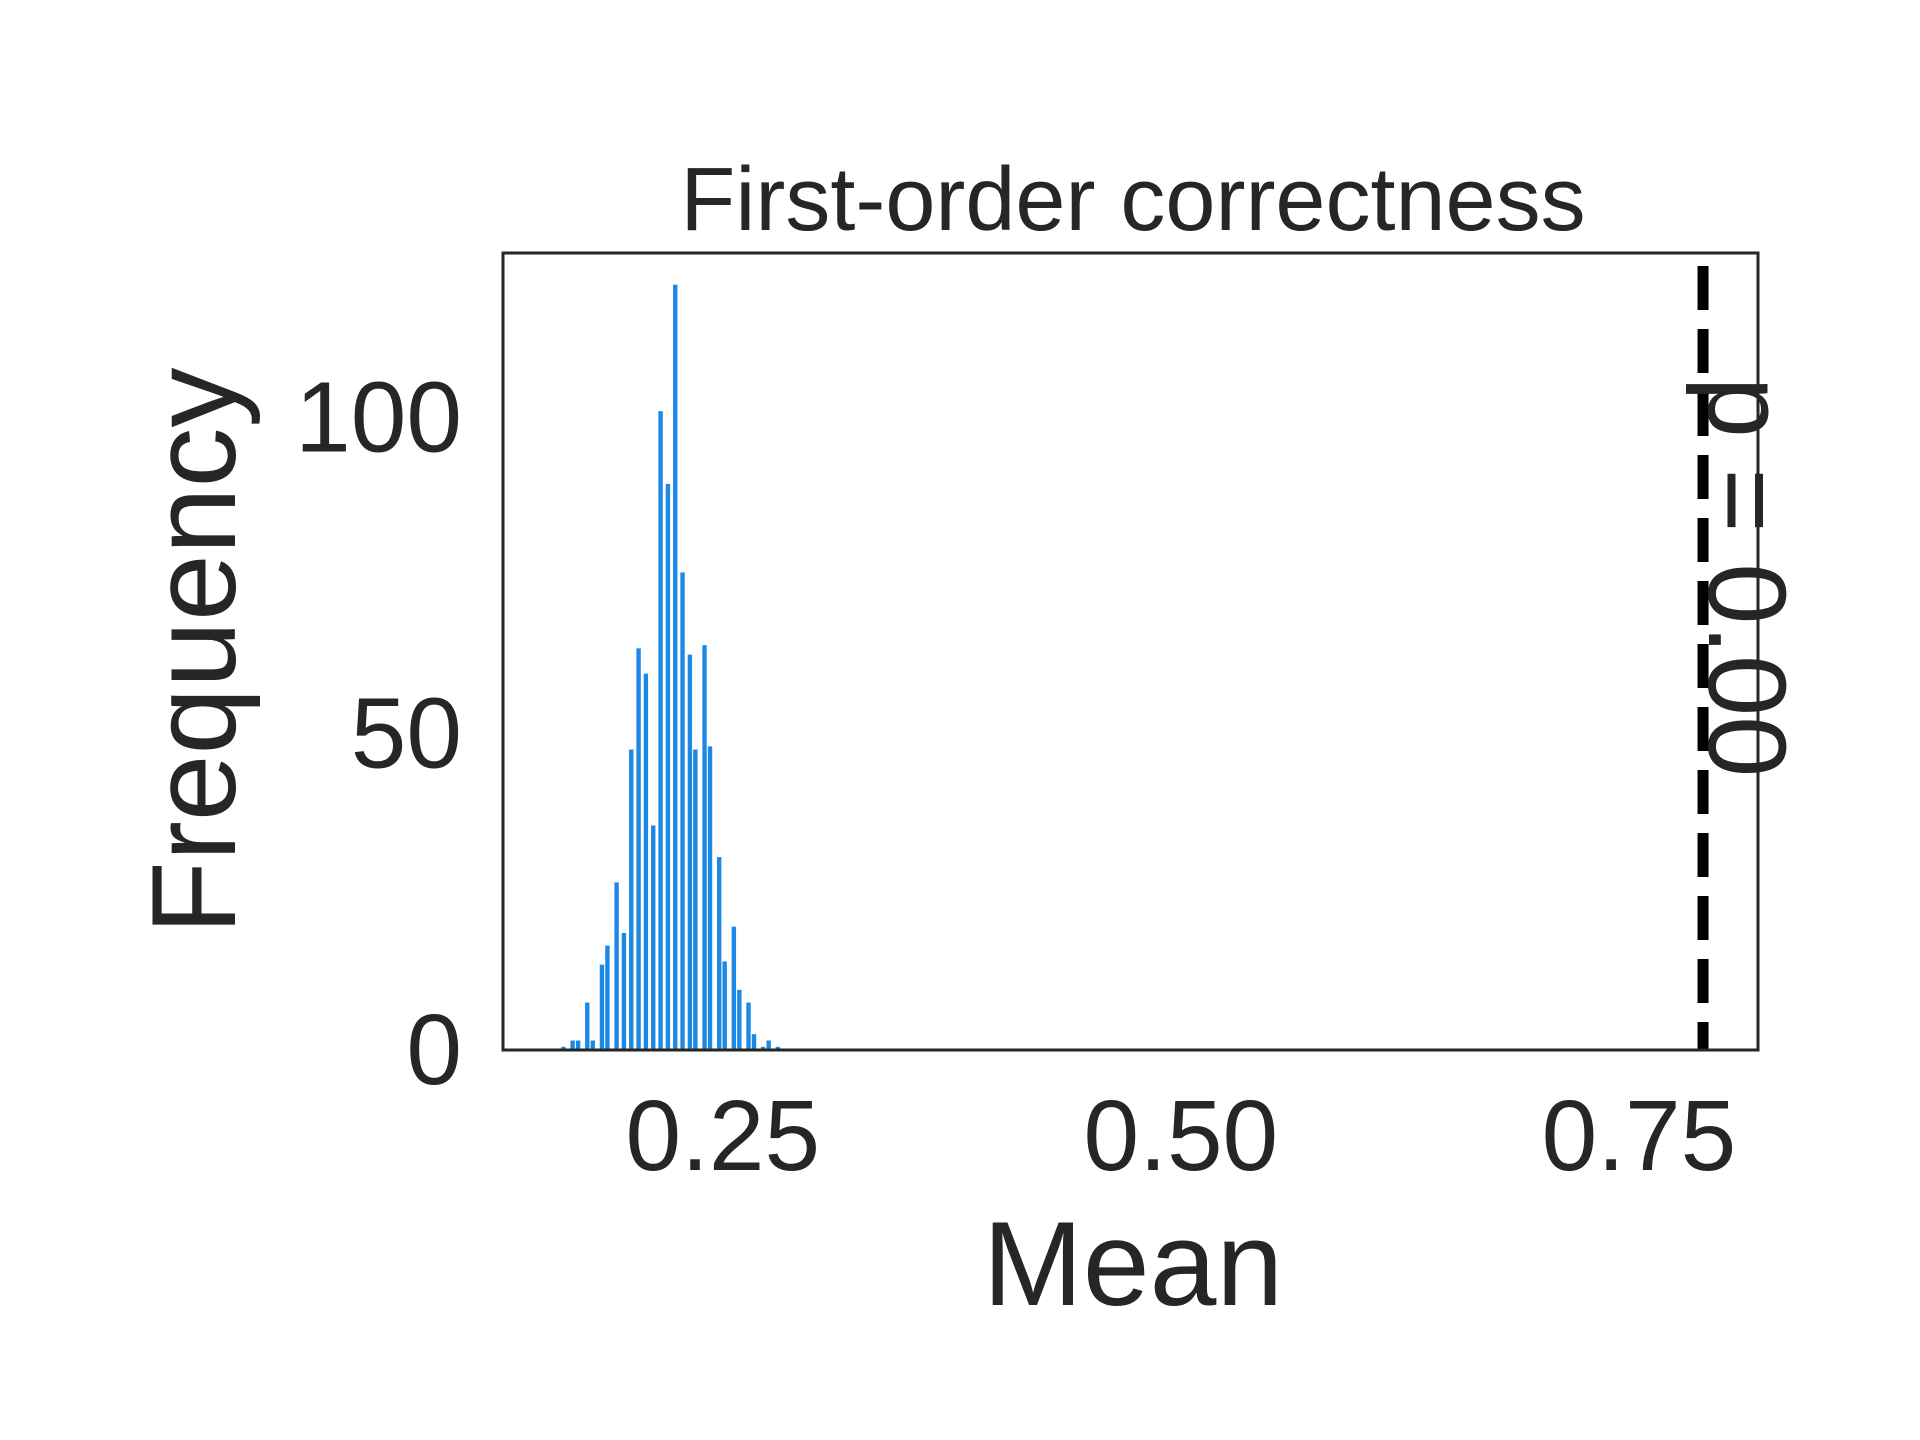 The width and height of the screenshot is (1920, 1440). I want to click on x-tick-label: 0.75, so click(1639, 1136).